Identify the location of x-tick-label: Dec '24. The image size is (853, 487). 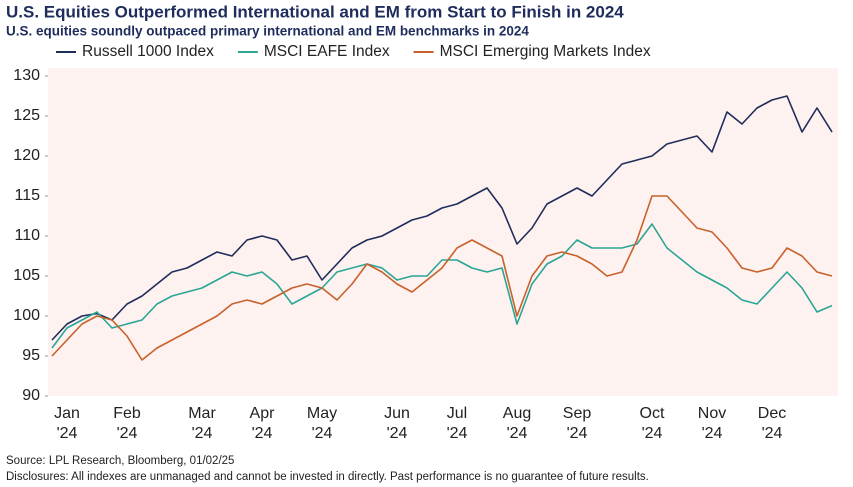
(772, 423).